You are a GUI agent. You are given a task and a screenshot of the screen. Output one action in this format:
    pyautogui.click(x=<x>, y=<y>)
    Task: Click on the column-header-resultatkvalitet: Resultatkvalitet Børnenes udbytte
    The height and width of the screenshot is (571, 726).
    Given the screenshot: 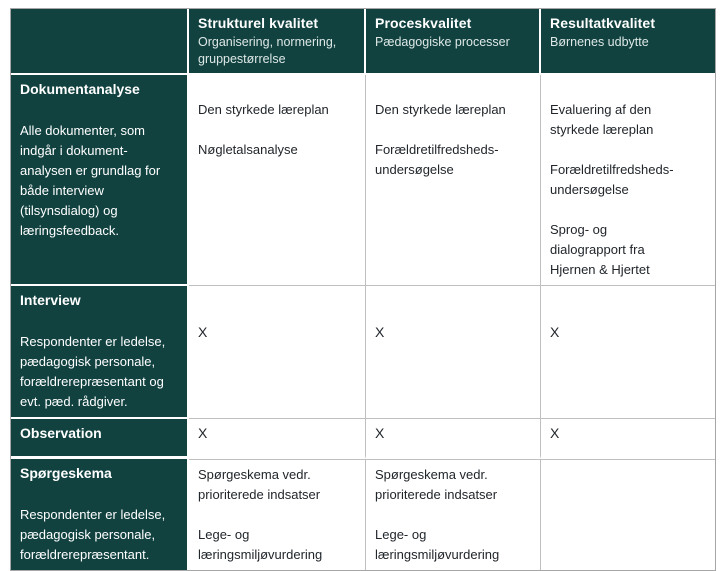 What is the action you would take?
    pyautogui.click(x=628, y=42)
    